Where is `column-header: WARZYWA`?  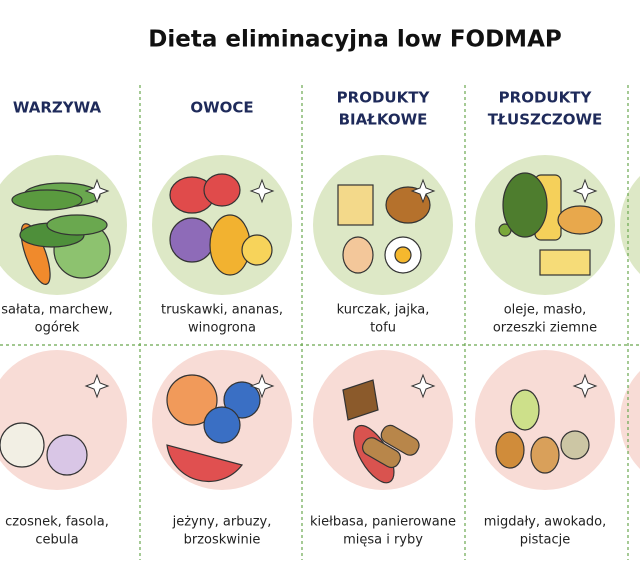
column-header: WARZYWA is located at coordinates (57, 108).